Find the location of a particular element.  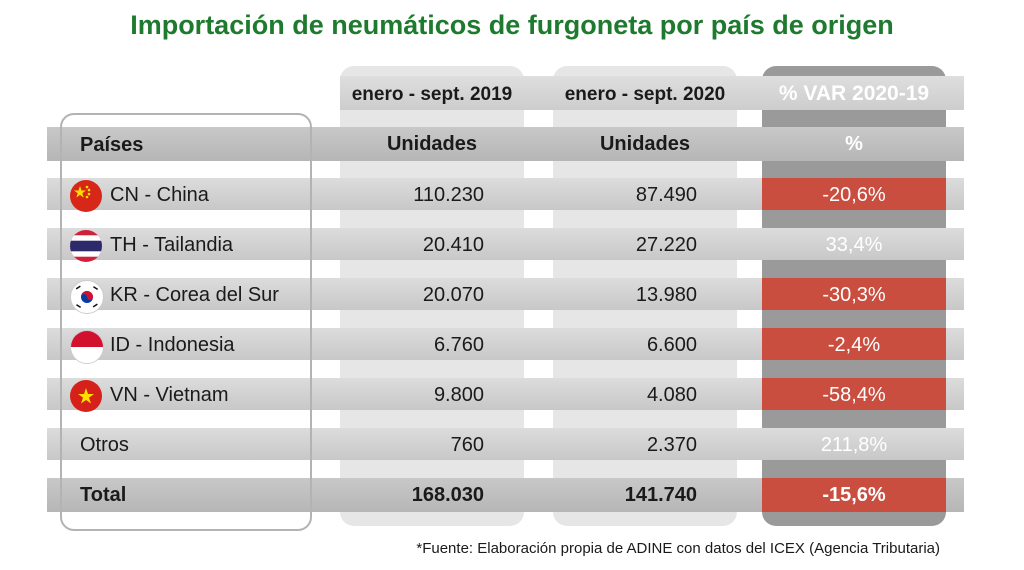

value-2019: 110.230 is located at coordinates (448, 195).